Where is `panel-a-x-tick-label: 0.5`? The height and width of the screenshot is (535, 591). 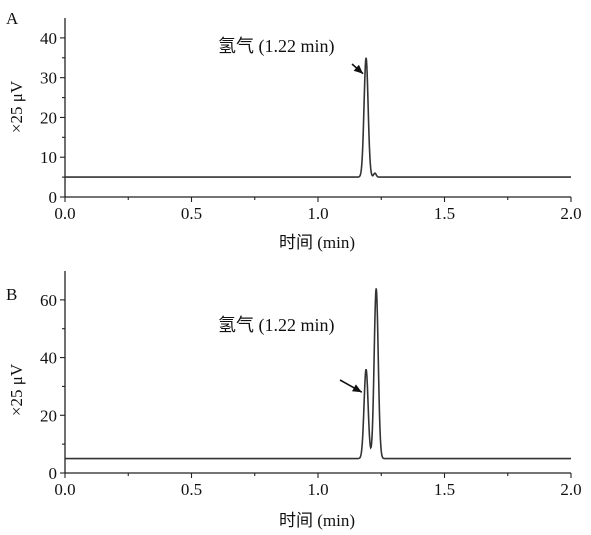
panel-a-x-tick-label: 0.5 is located at coordinates (191, 213).